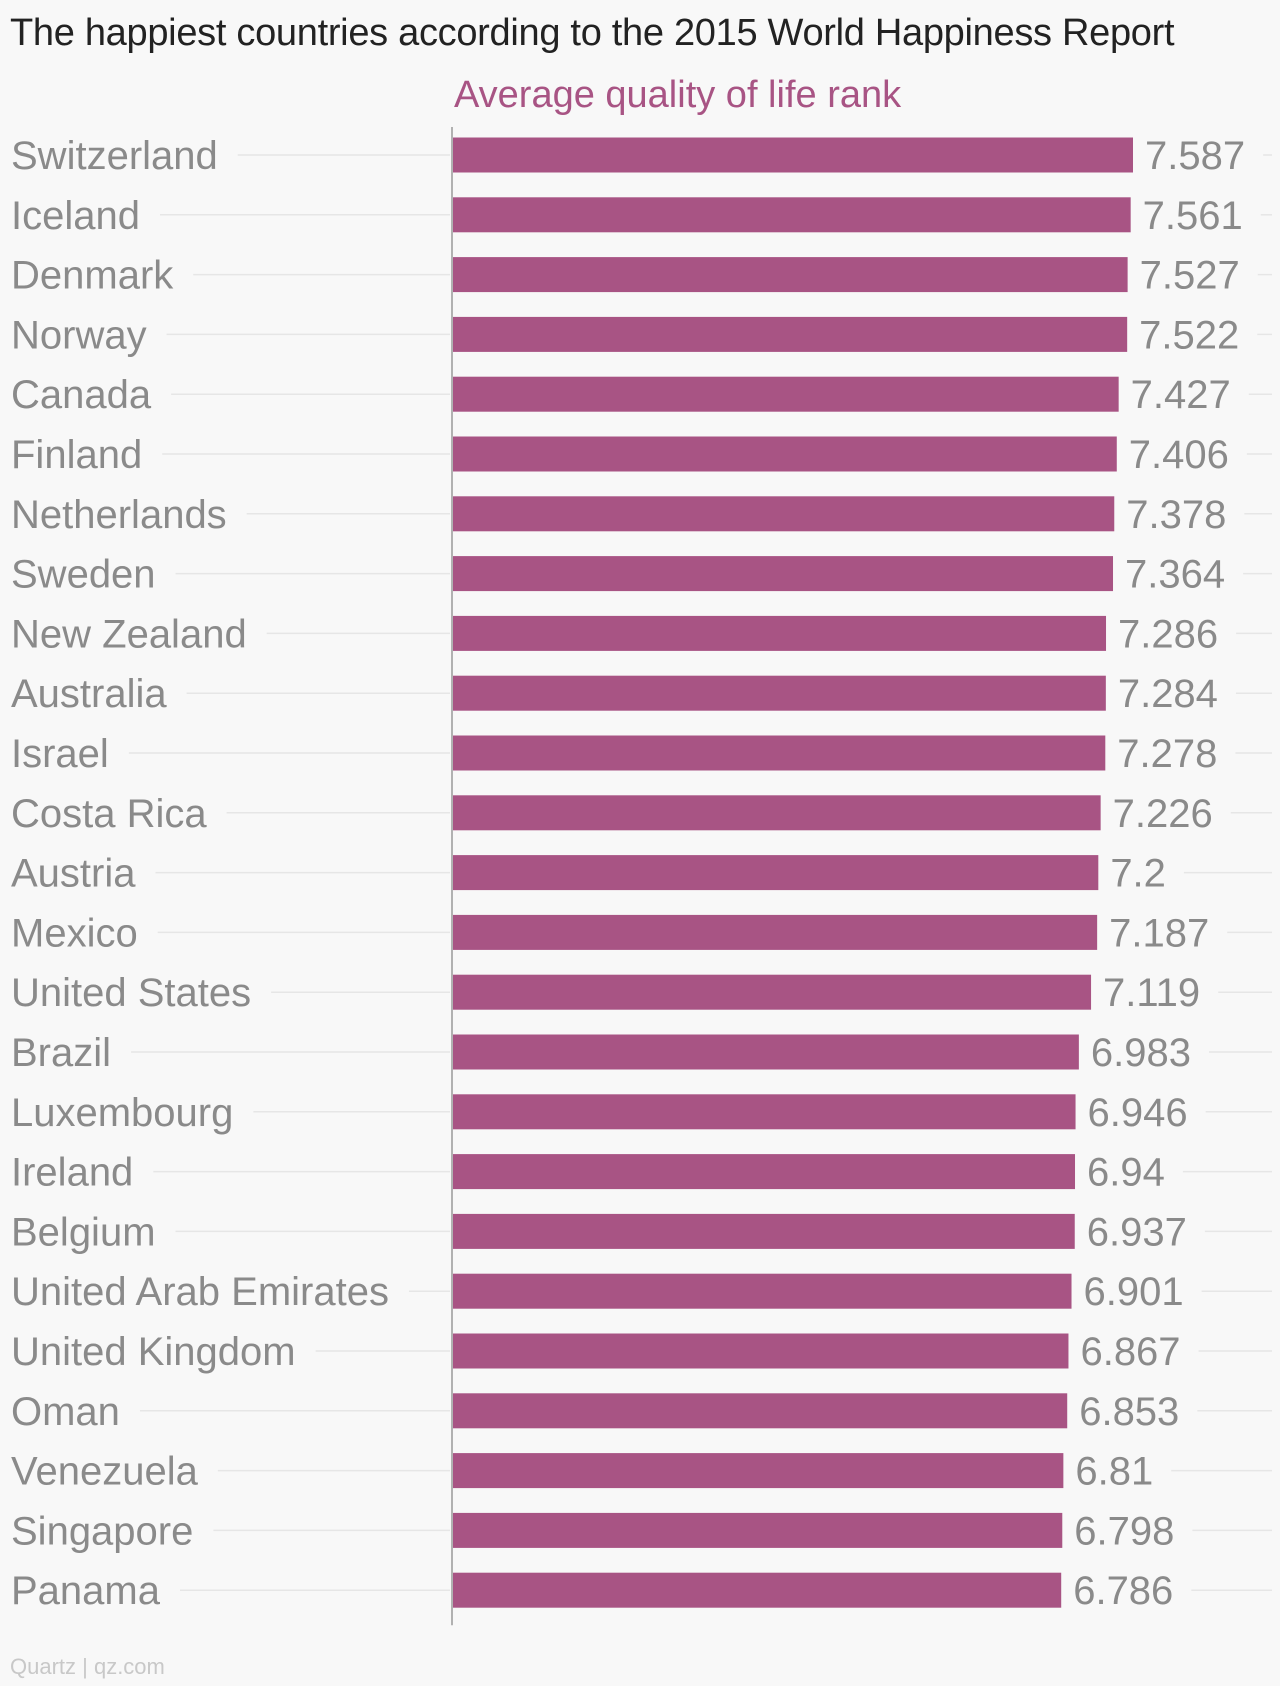 The height and width of the screenshot is (1686, 1280). Describe the element at coordinates (1181, 395) in the screenshot. I see `value-label: 7.427` at that location.